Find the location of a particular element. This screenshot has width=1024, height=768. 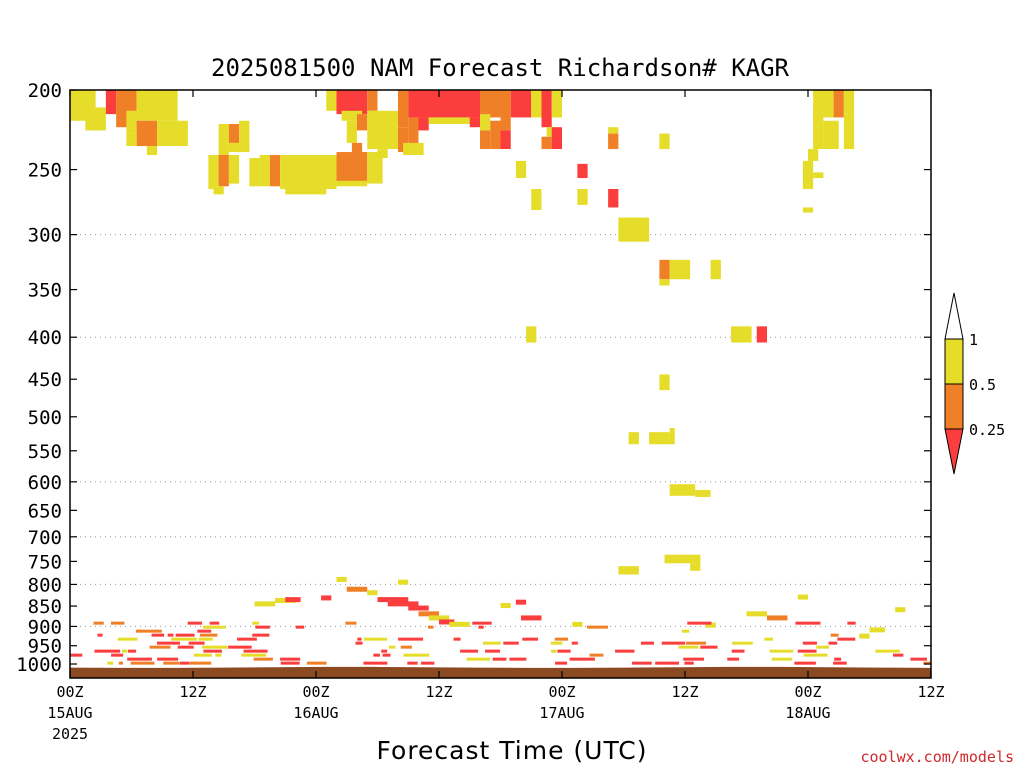

y-tick-label: 850 is located at coordinates (45, 607).